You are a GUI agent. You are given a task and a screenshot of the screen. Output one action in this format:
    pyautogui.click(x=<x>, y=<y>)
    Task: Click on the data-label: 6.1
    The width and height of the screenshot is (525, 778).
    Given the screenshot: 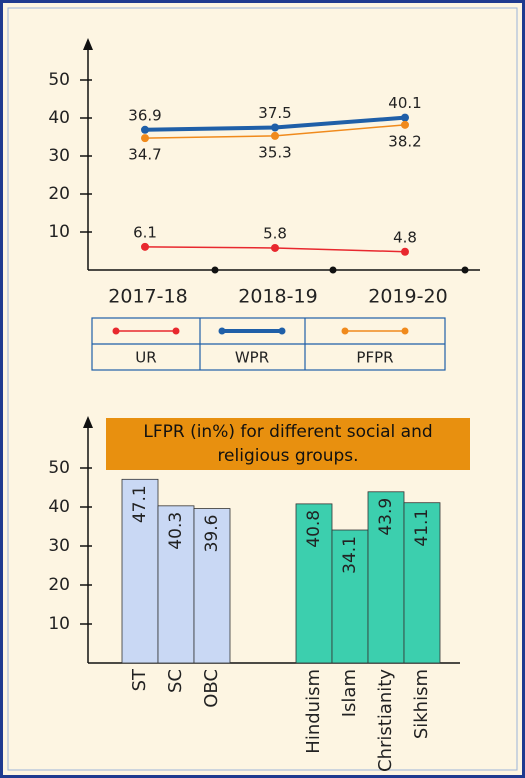 What is the action you would take?
    pyautogui.click(x=145, y=232)
    